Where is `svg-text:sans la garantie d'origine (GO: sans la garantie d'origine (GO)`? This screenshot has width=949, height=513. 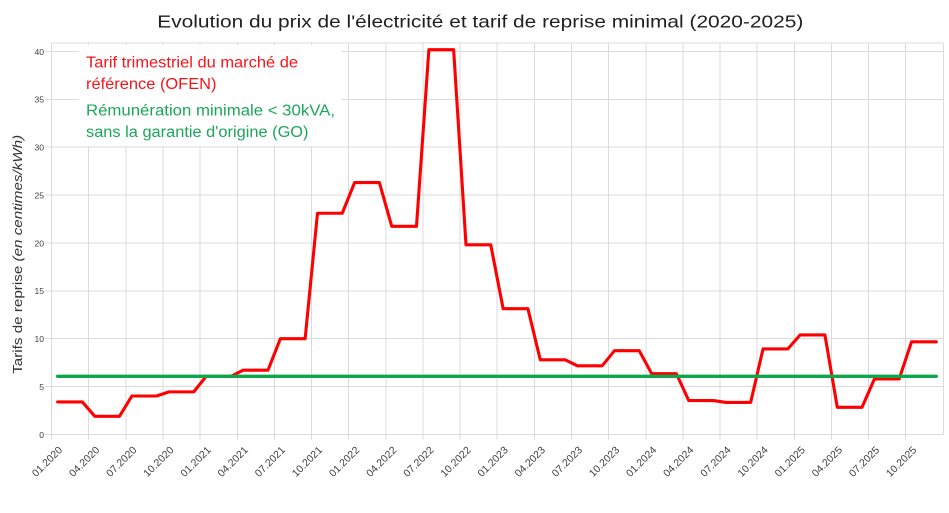
svg-text:sans la garantie d'origine (GO: sans la garantie d'origine (GO) is located at coordinates (197, 132).